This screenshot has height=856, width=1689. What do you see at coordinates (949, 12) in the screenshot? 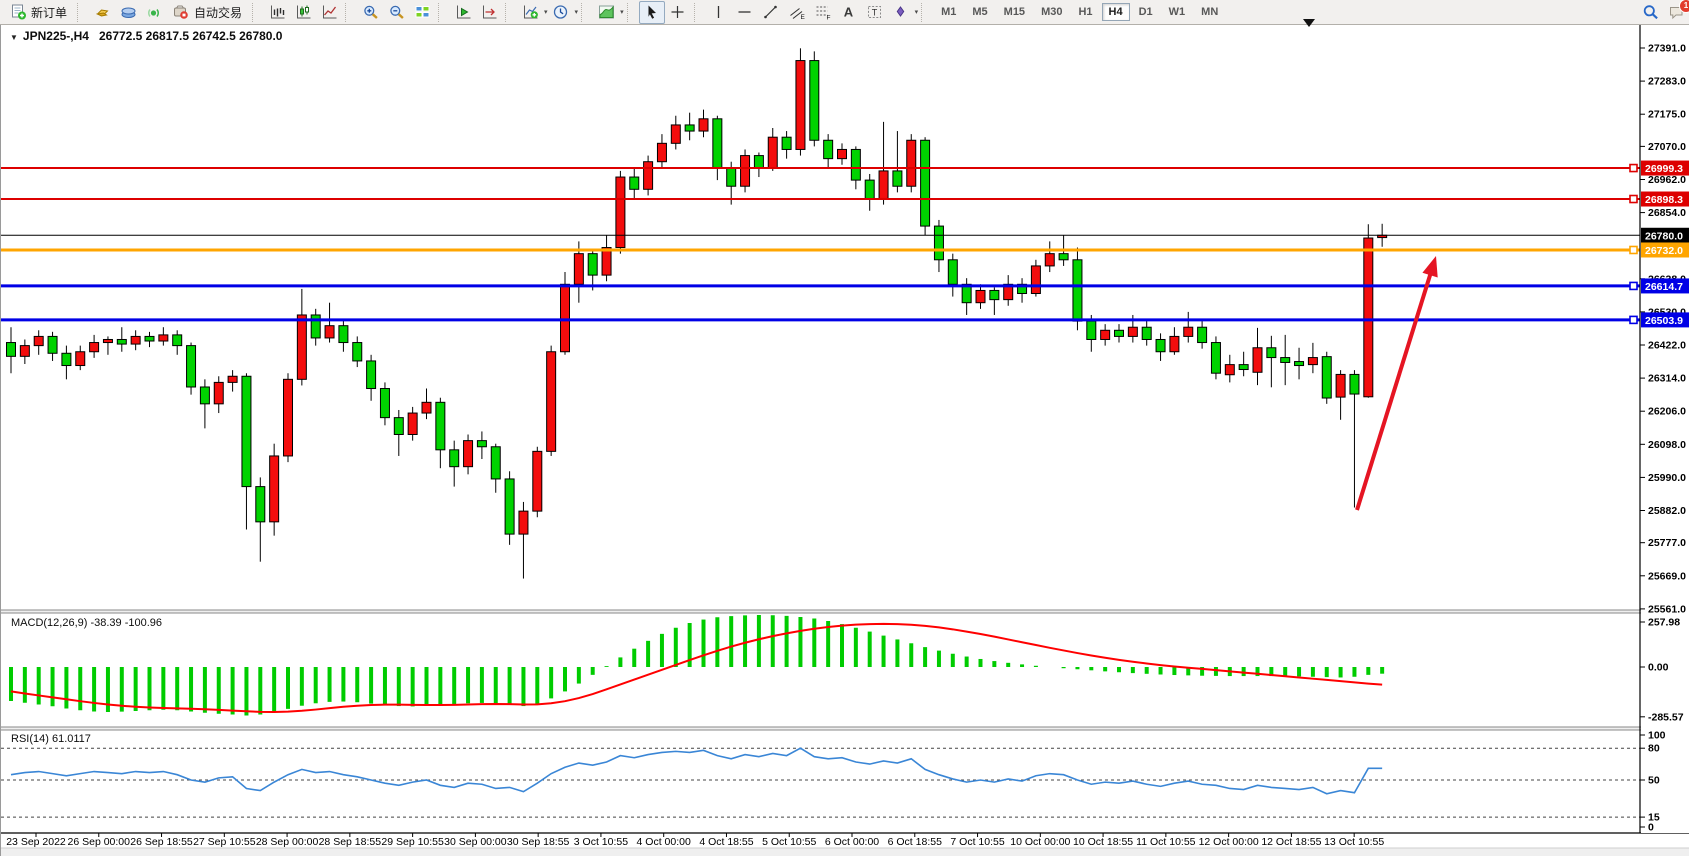
I see `timeframe-m1: M1` at bounding box center [949, 12].